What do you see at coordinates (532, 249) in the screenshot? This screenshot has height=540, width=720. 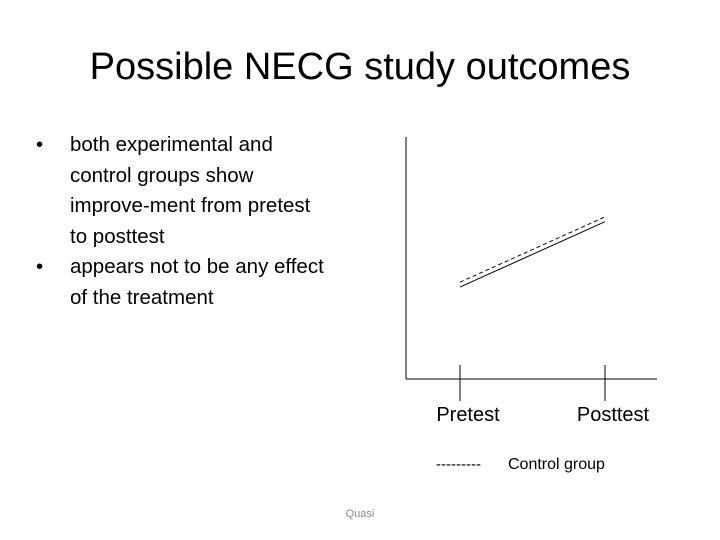 I see `control-group-line` at bounding box center [532, 249].